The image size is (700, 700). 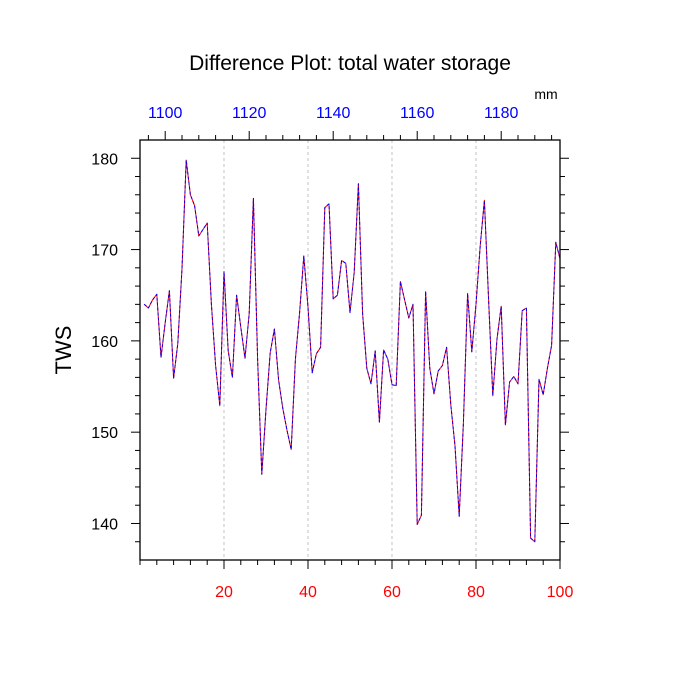 I want to click on top-tick-label: 1160, so click(x=417, y=113).